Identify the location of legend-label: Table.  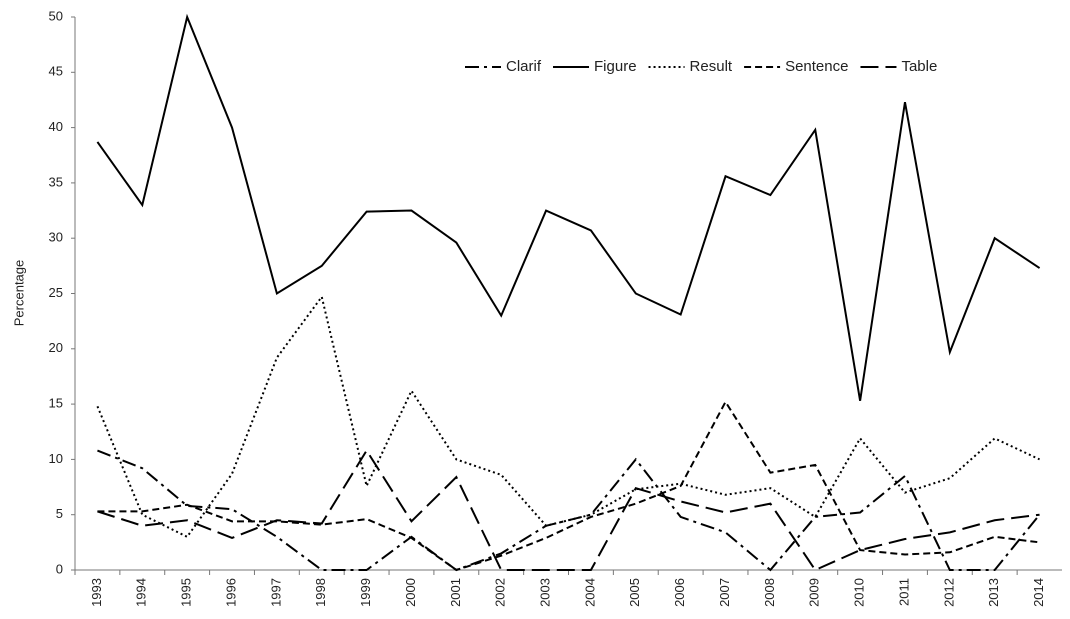
(919, 66).